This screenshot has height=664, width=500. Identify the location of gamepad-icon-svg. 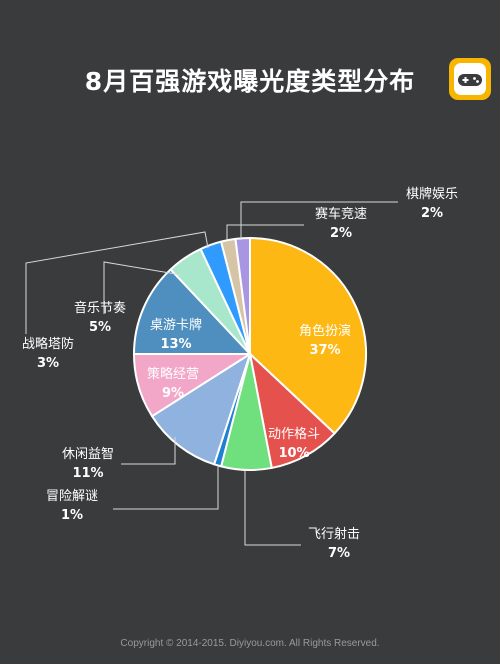
(470, 80).